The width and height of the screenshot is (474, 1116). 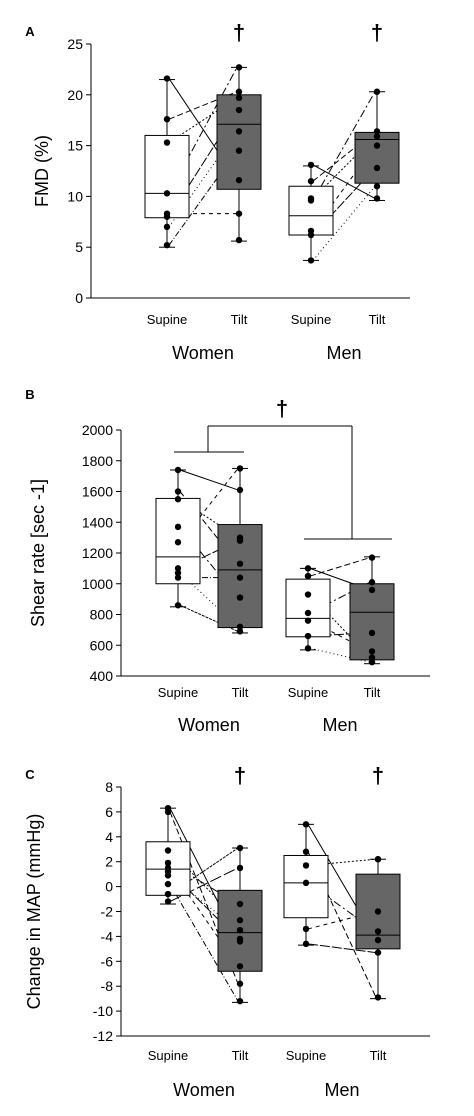 I want to click on y-tick-label: 8, so click(x=109, y=787).